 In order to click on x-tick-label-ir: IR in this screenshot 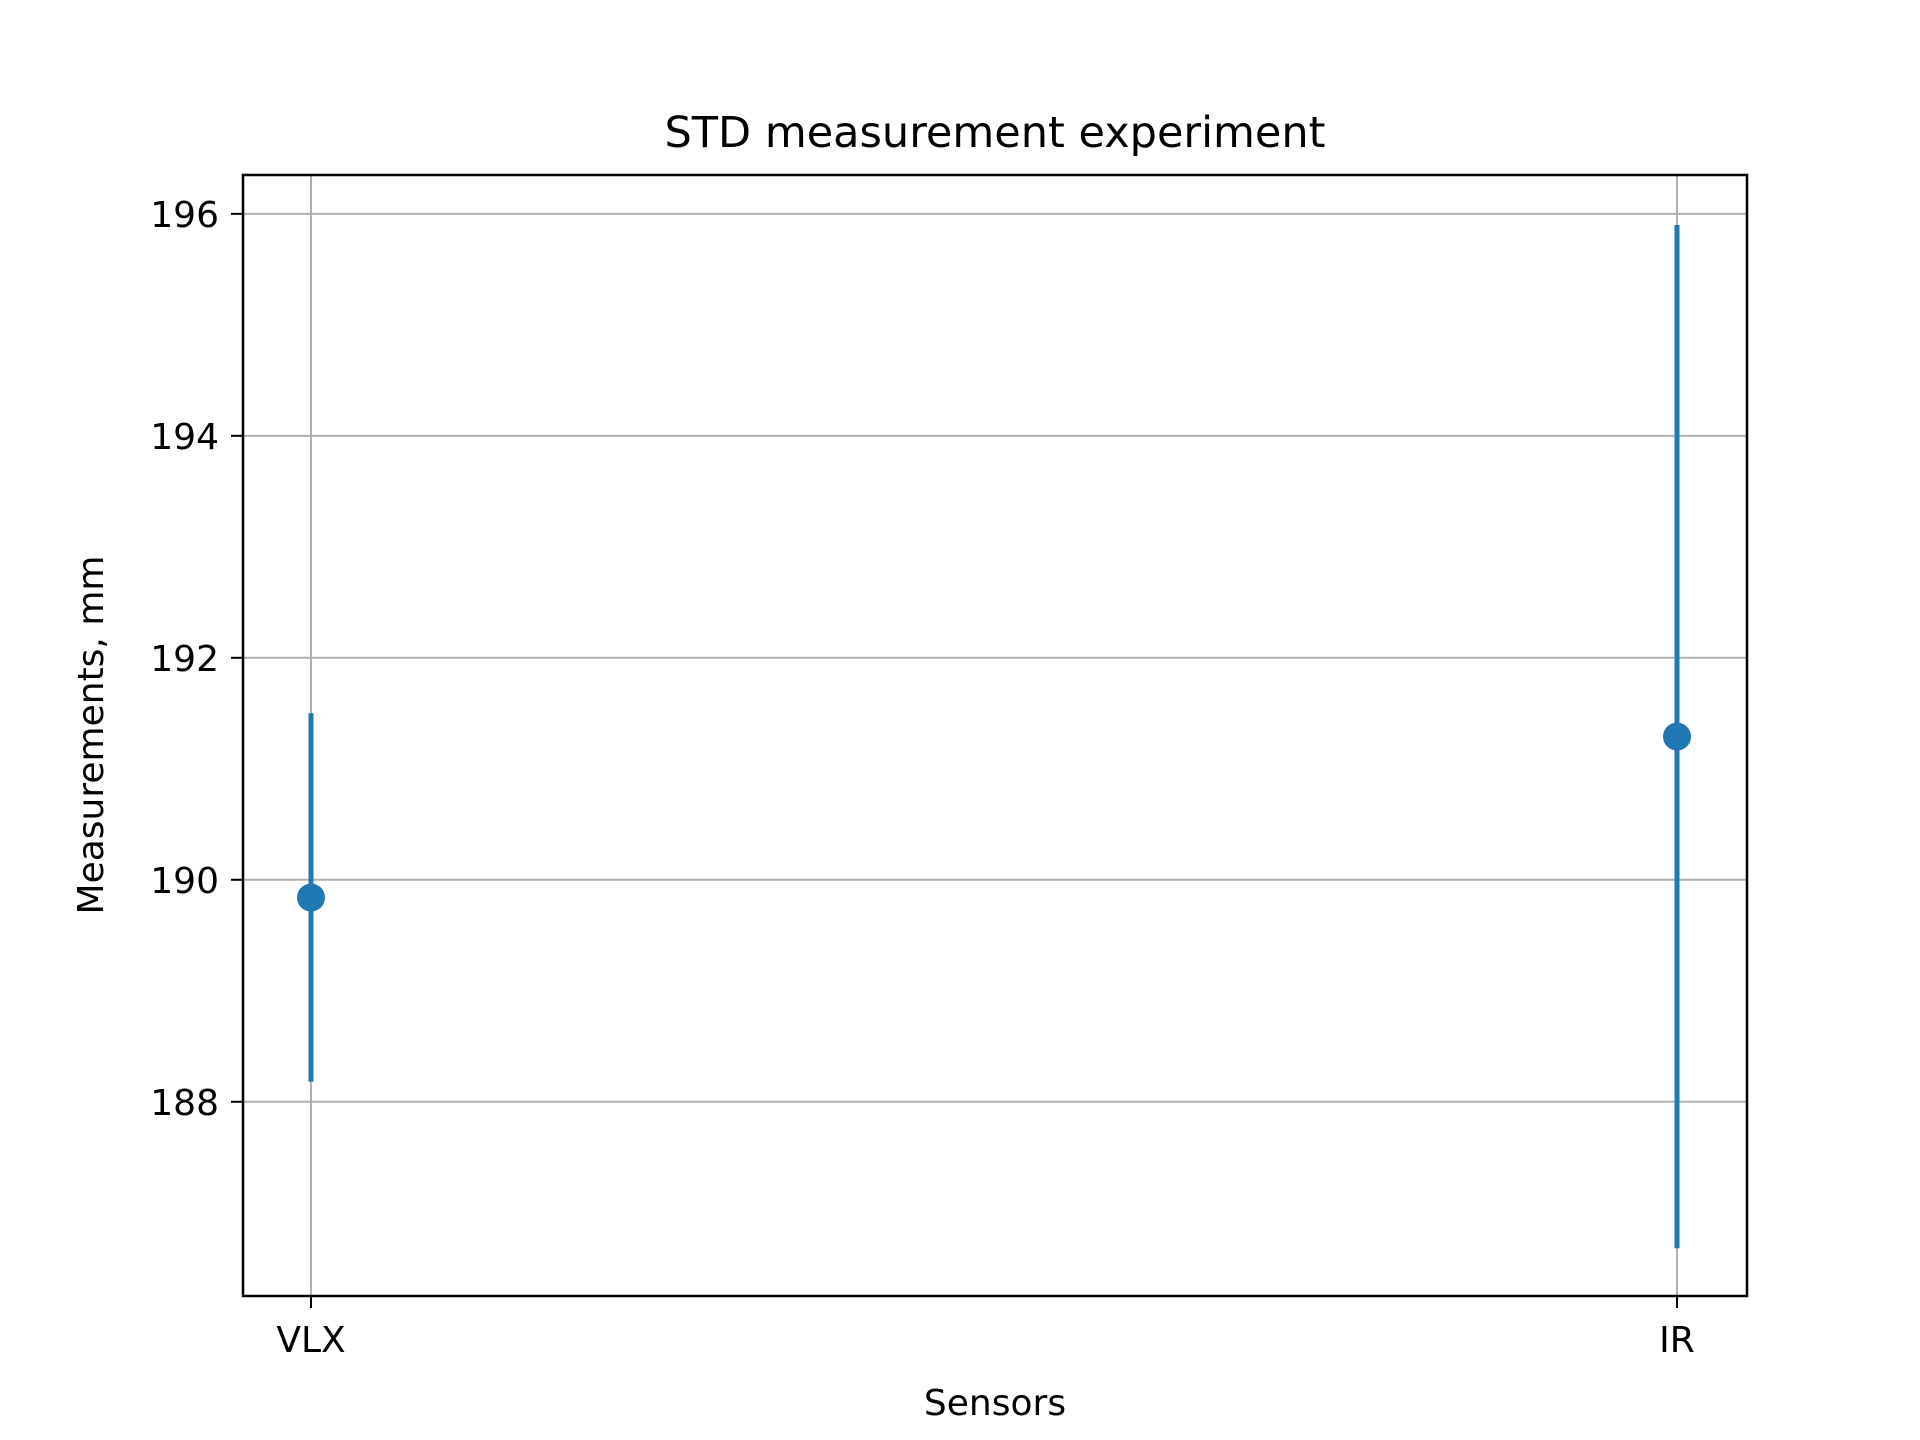, I will do `click(1677, 1340)`.